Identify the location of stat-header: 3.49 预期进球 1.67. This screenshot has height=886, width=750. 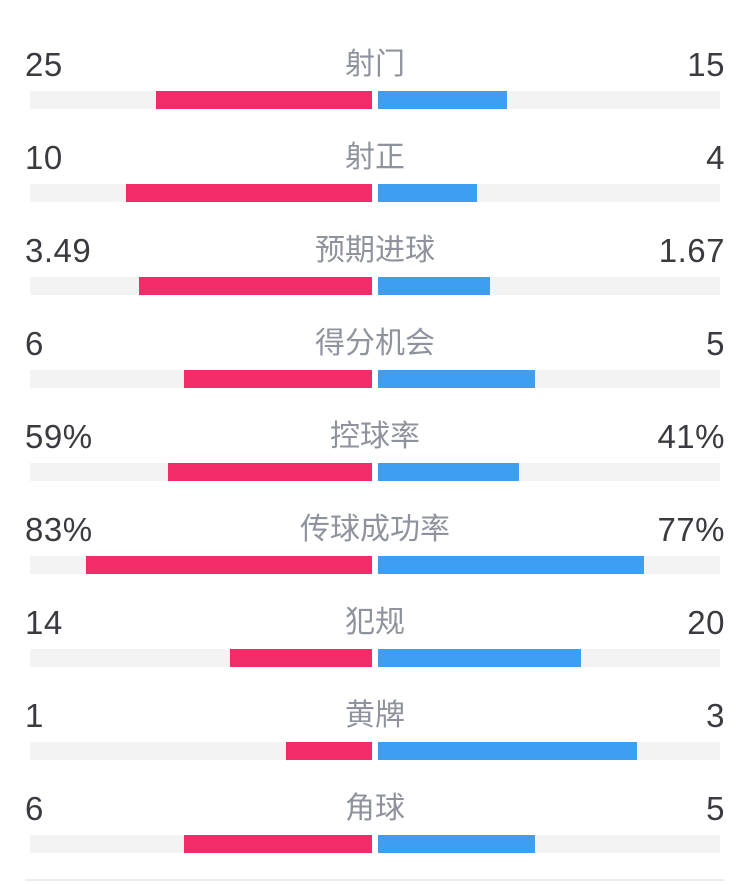
(375, 251).